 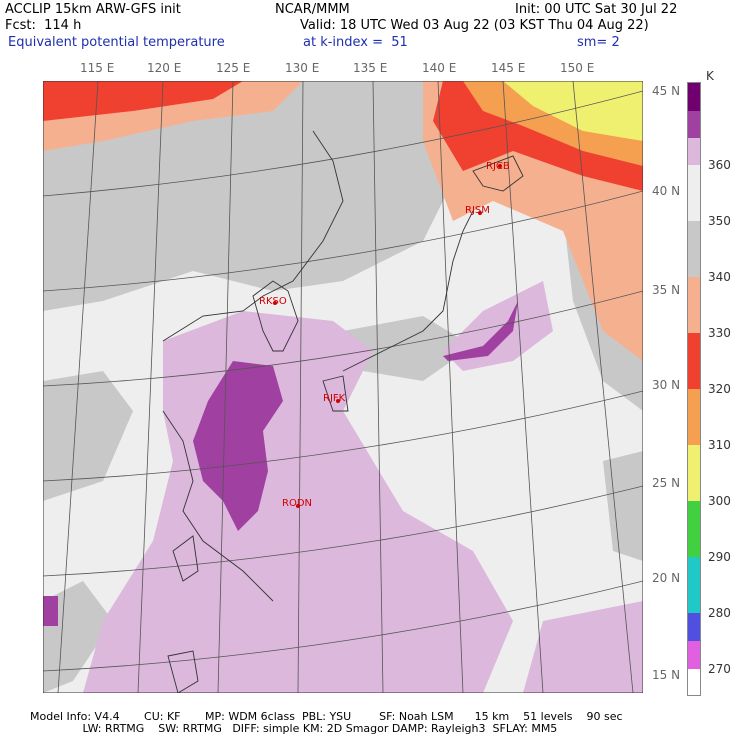 I want to click on lat-label: 25 N, so click(x=666, y=483).